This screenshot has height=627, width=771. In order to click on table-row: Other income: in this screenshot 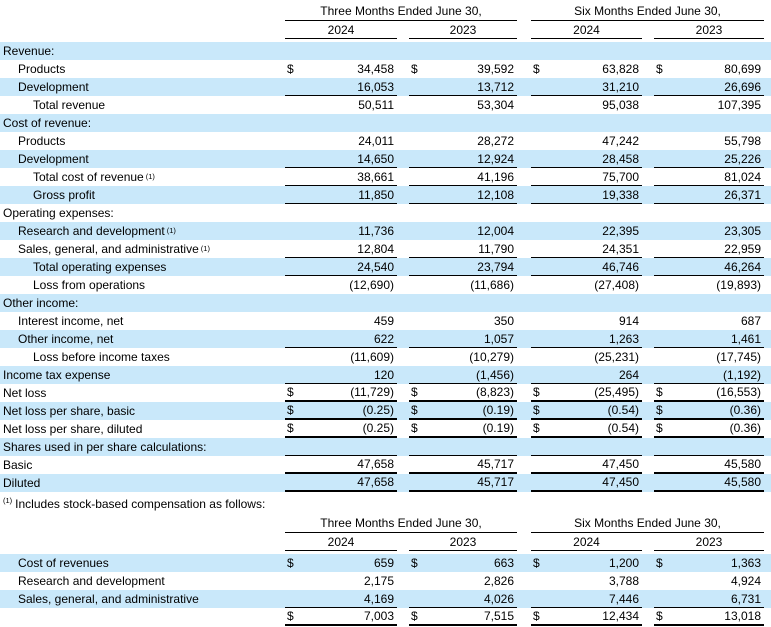, I will do `click(385, 303)`.